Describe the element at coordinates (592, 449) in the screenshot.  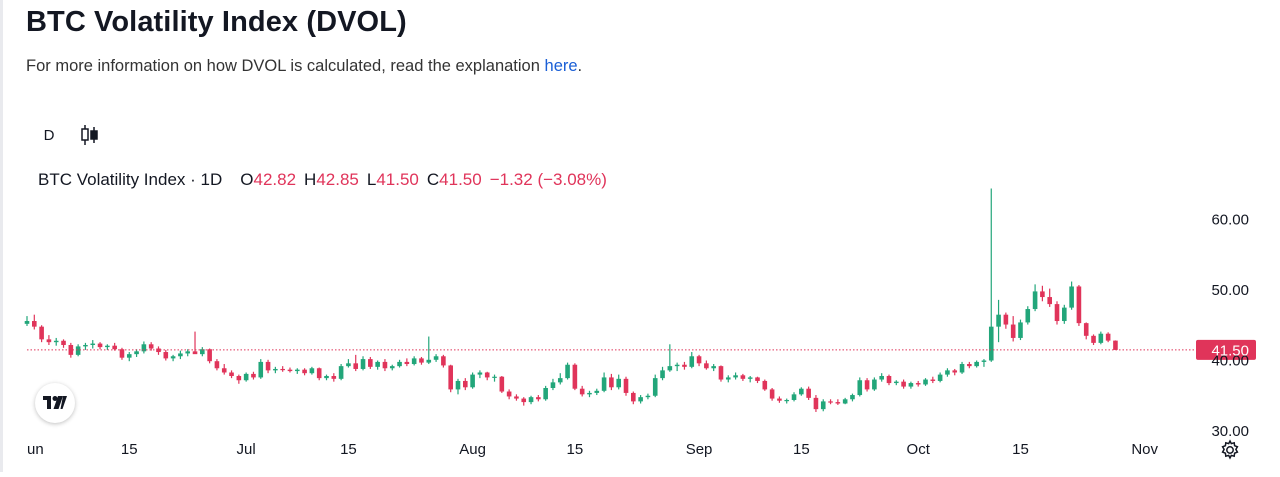
I see `time-axis: un 15 Jul 15 Aug 15 Sep 15 Oct 15 Nov` at that location.